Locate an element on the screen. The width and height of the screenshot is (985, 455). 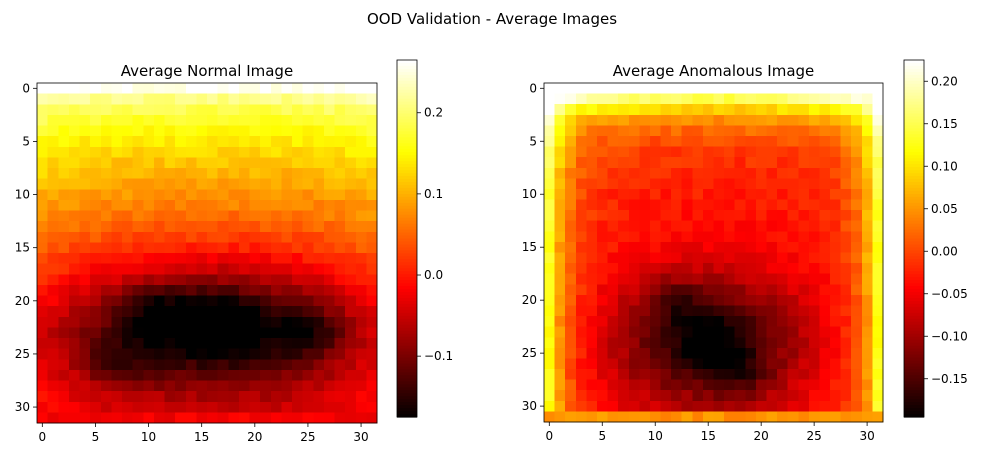
colorbar-tick-label: 0.05 is located at coordinates (944, 209).